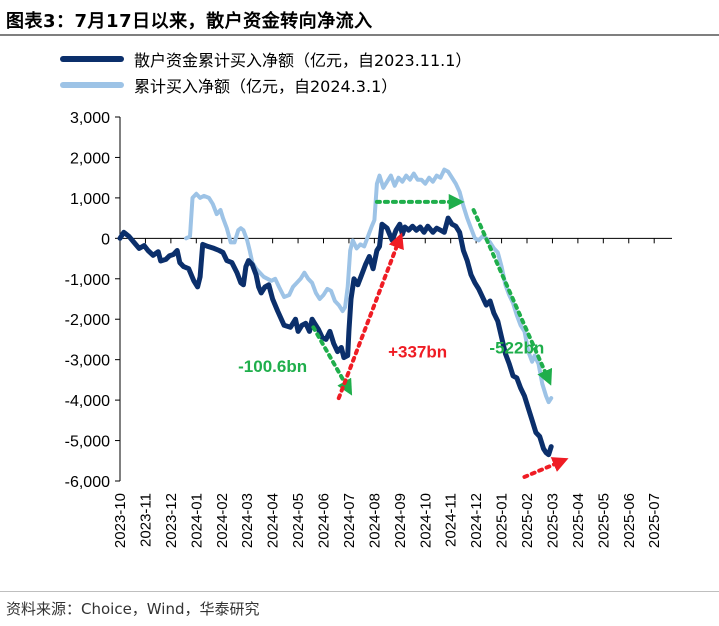 The image size is (719, 626). I want to click on x-tick-label: 2024-04, so click(273, 520).